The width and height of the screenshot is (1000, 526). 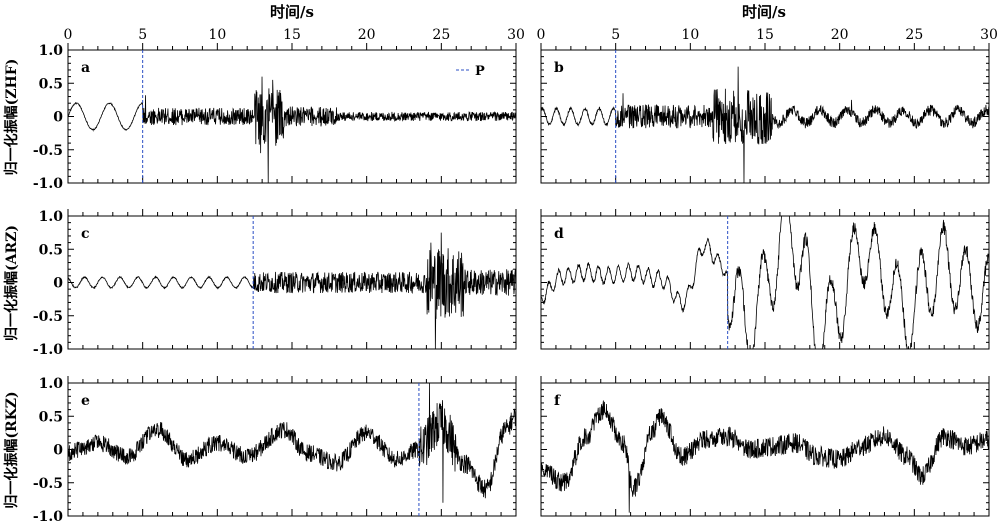 What do you see at coordinates (557, 401) in the screenshot?
I see `panel-letter: f` at bounding box center [557, 401].